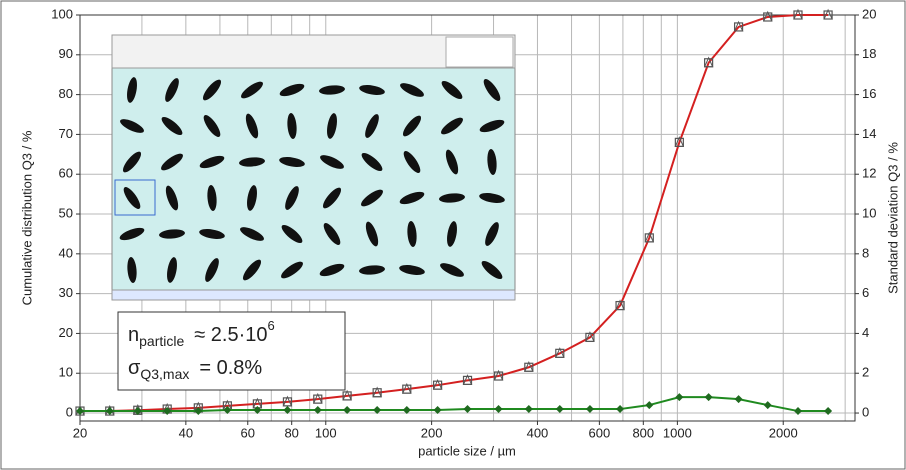 The width and height of the screenshot is (906, 470). Describe the element at coordinates (26, 217) in the screenshot. I see `y-axis-label: Cumulative distribution Q3 / %` at that location.